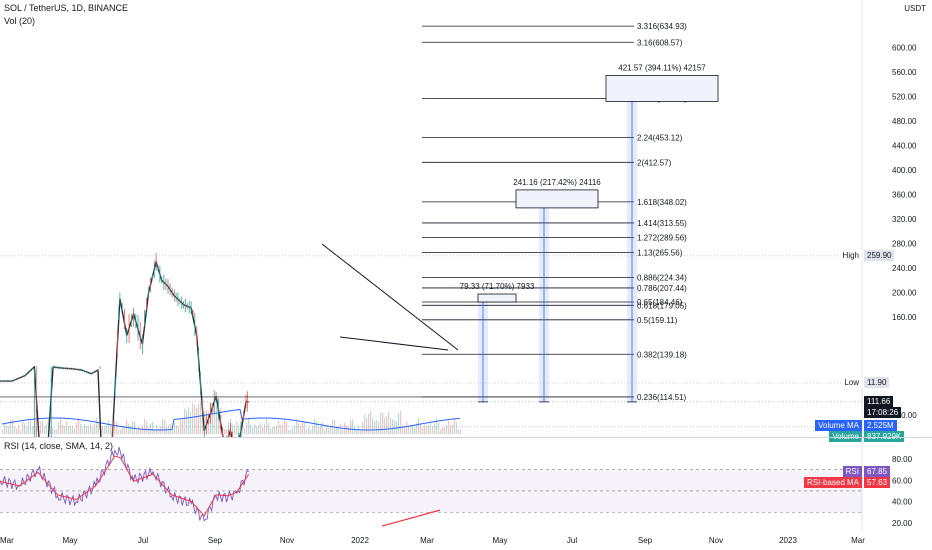 The width and height of the screenshot is (932, 550). What do you see at coordinates (654, 162) in the screenshot?
I see `fib-level-label: 2(412.57)` at bounding box center [654, 162].